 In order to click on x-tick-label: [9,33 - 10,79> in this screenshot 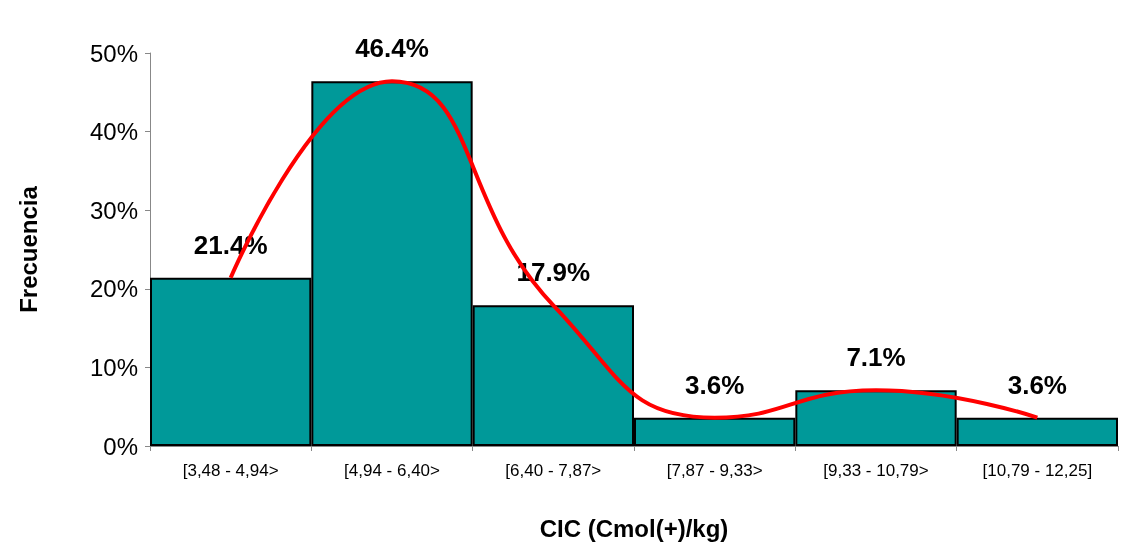, I will do `click(876, 470)`.